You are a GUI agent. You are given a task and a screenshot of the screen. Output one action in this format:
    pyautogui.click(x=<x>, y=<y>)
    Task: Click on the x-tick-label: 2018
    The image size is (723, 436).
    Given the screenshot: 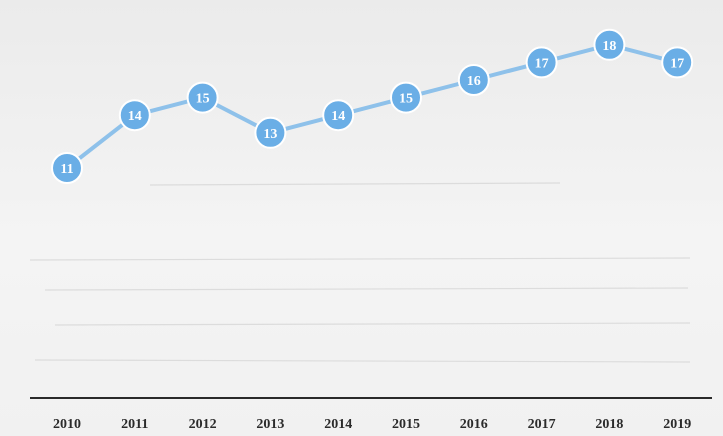 What is the action you would take?
    pyautogui.click(x=609, y=424)
    